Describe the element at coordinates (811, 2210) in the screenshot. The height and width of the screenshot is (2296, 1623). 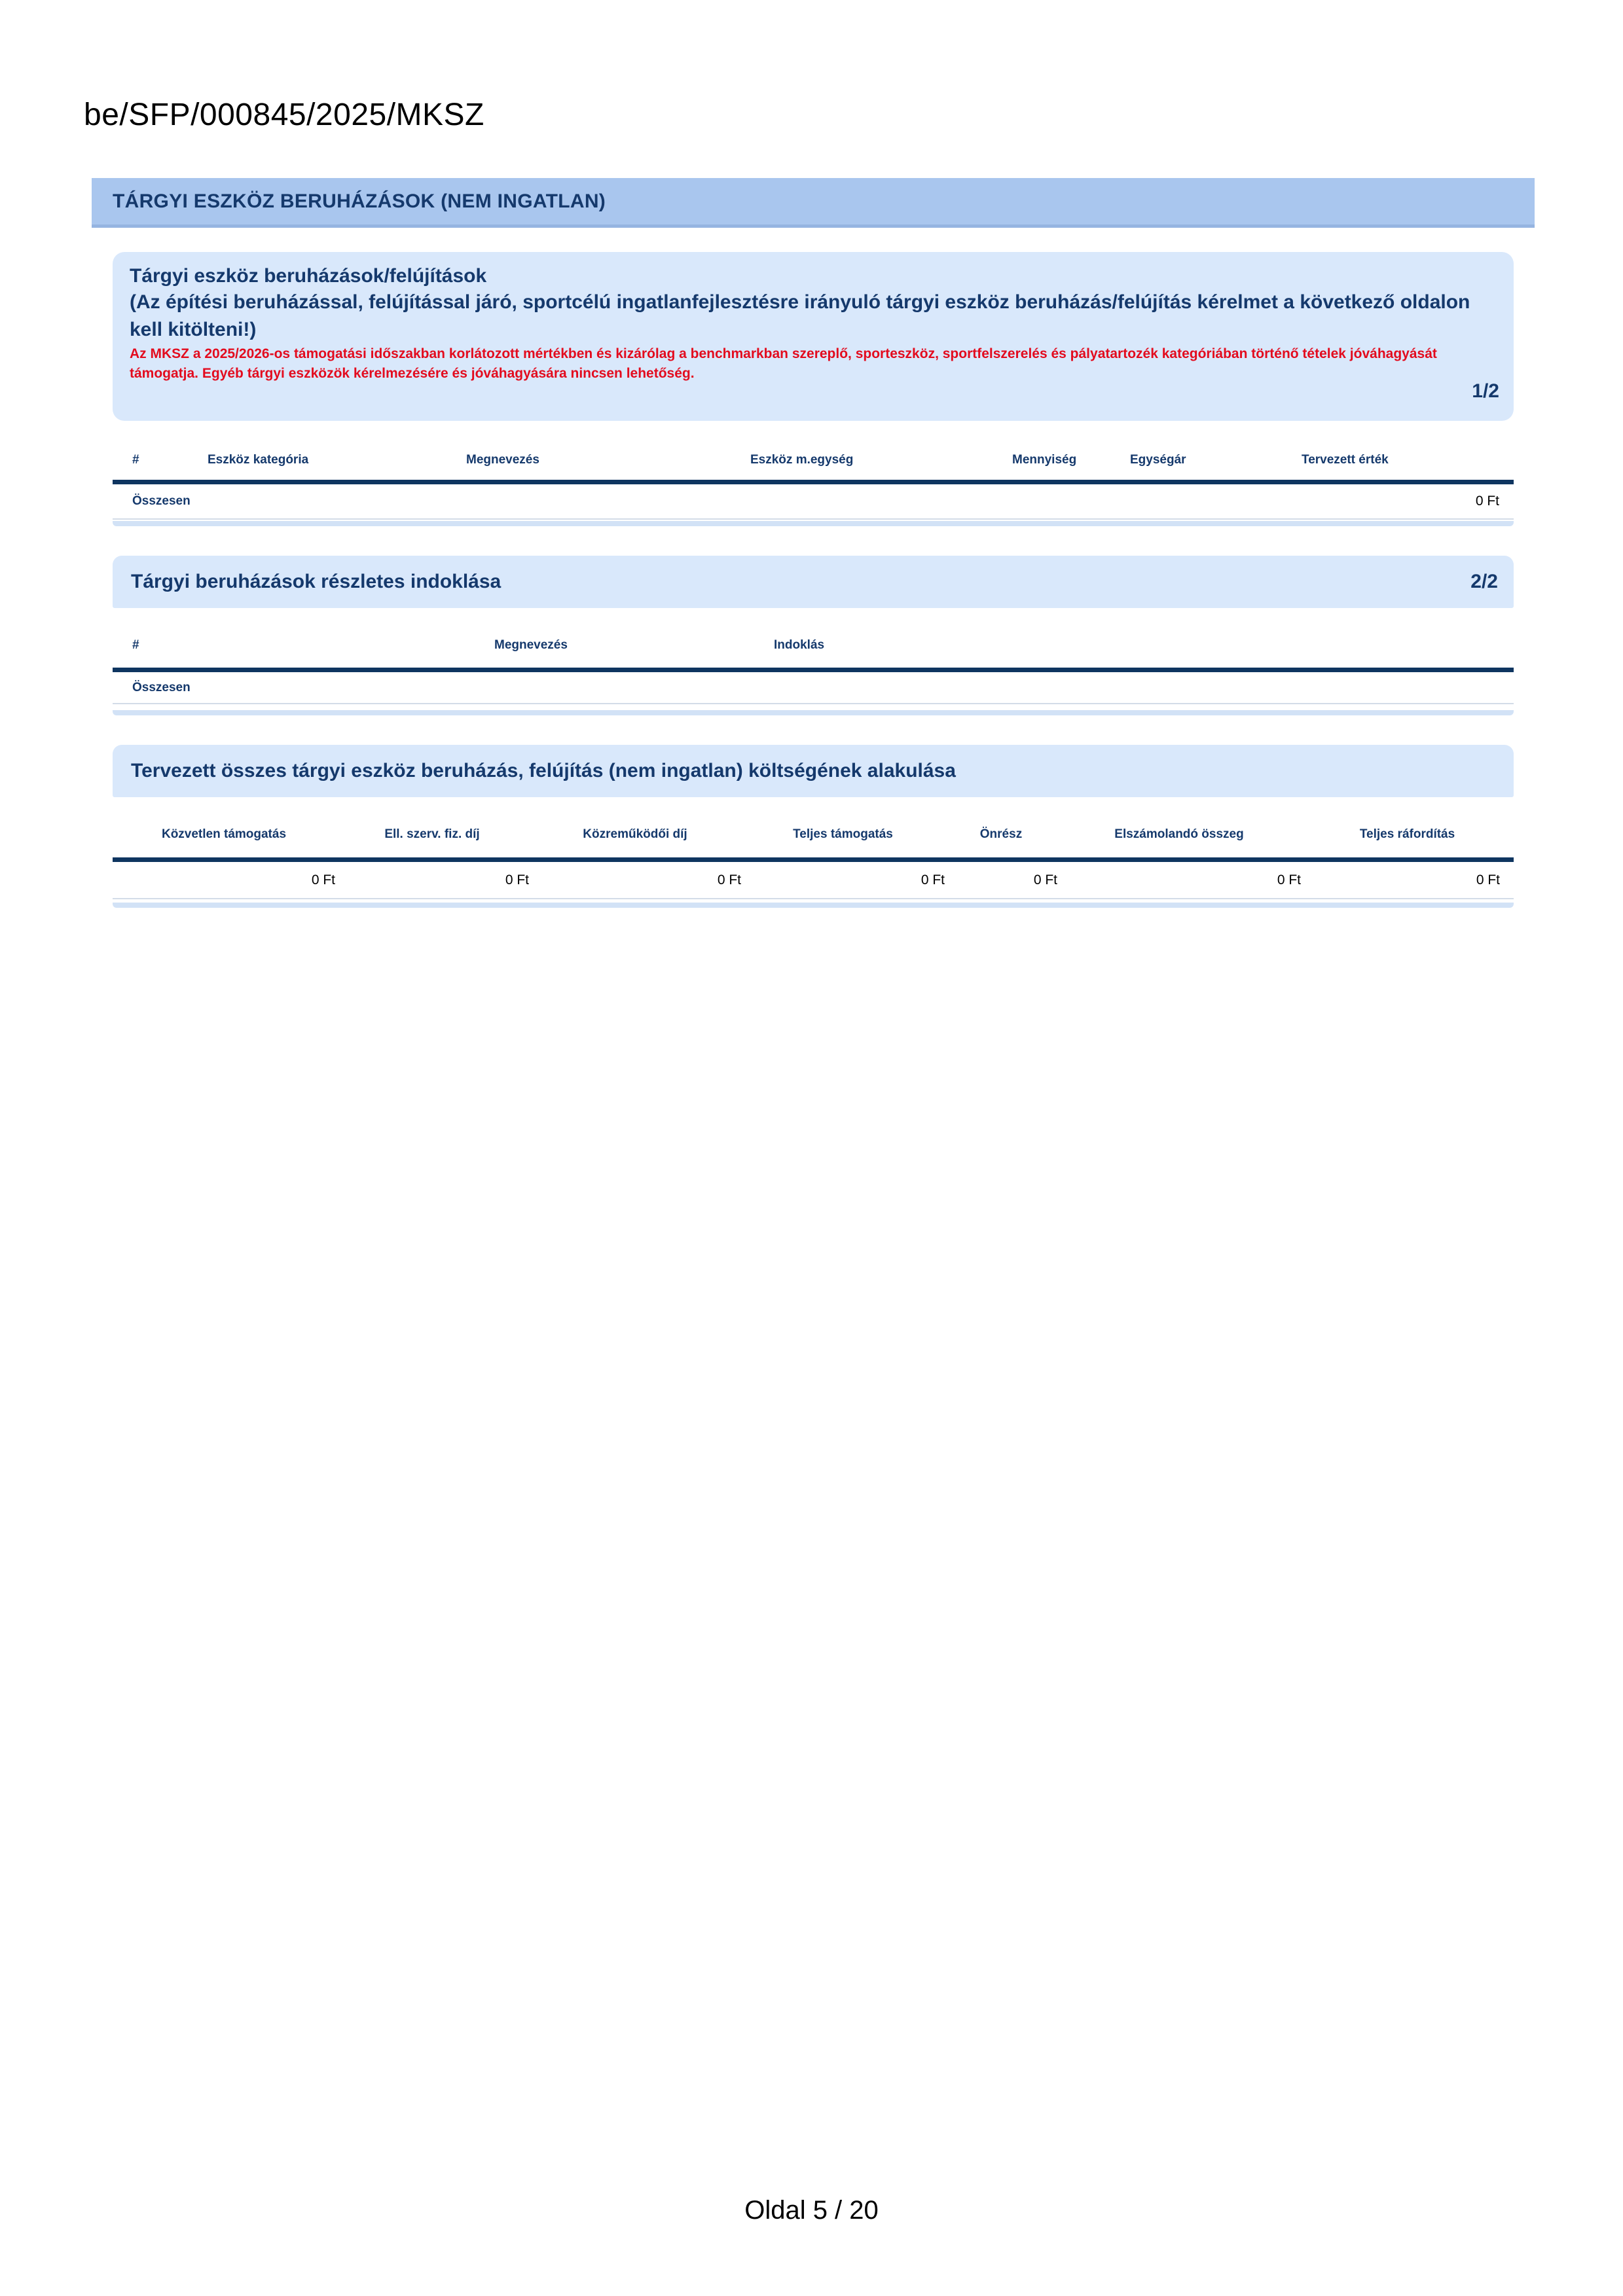
I see `page-number-footer: Oldal 5 / 20` at that location.